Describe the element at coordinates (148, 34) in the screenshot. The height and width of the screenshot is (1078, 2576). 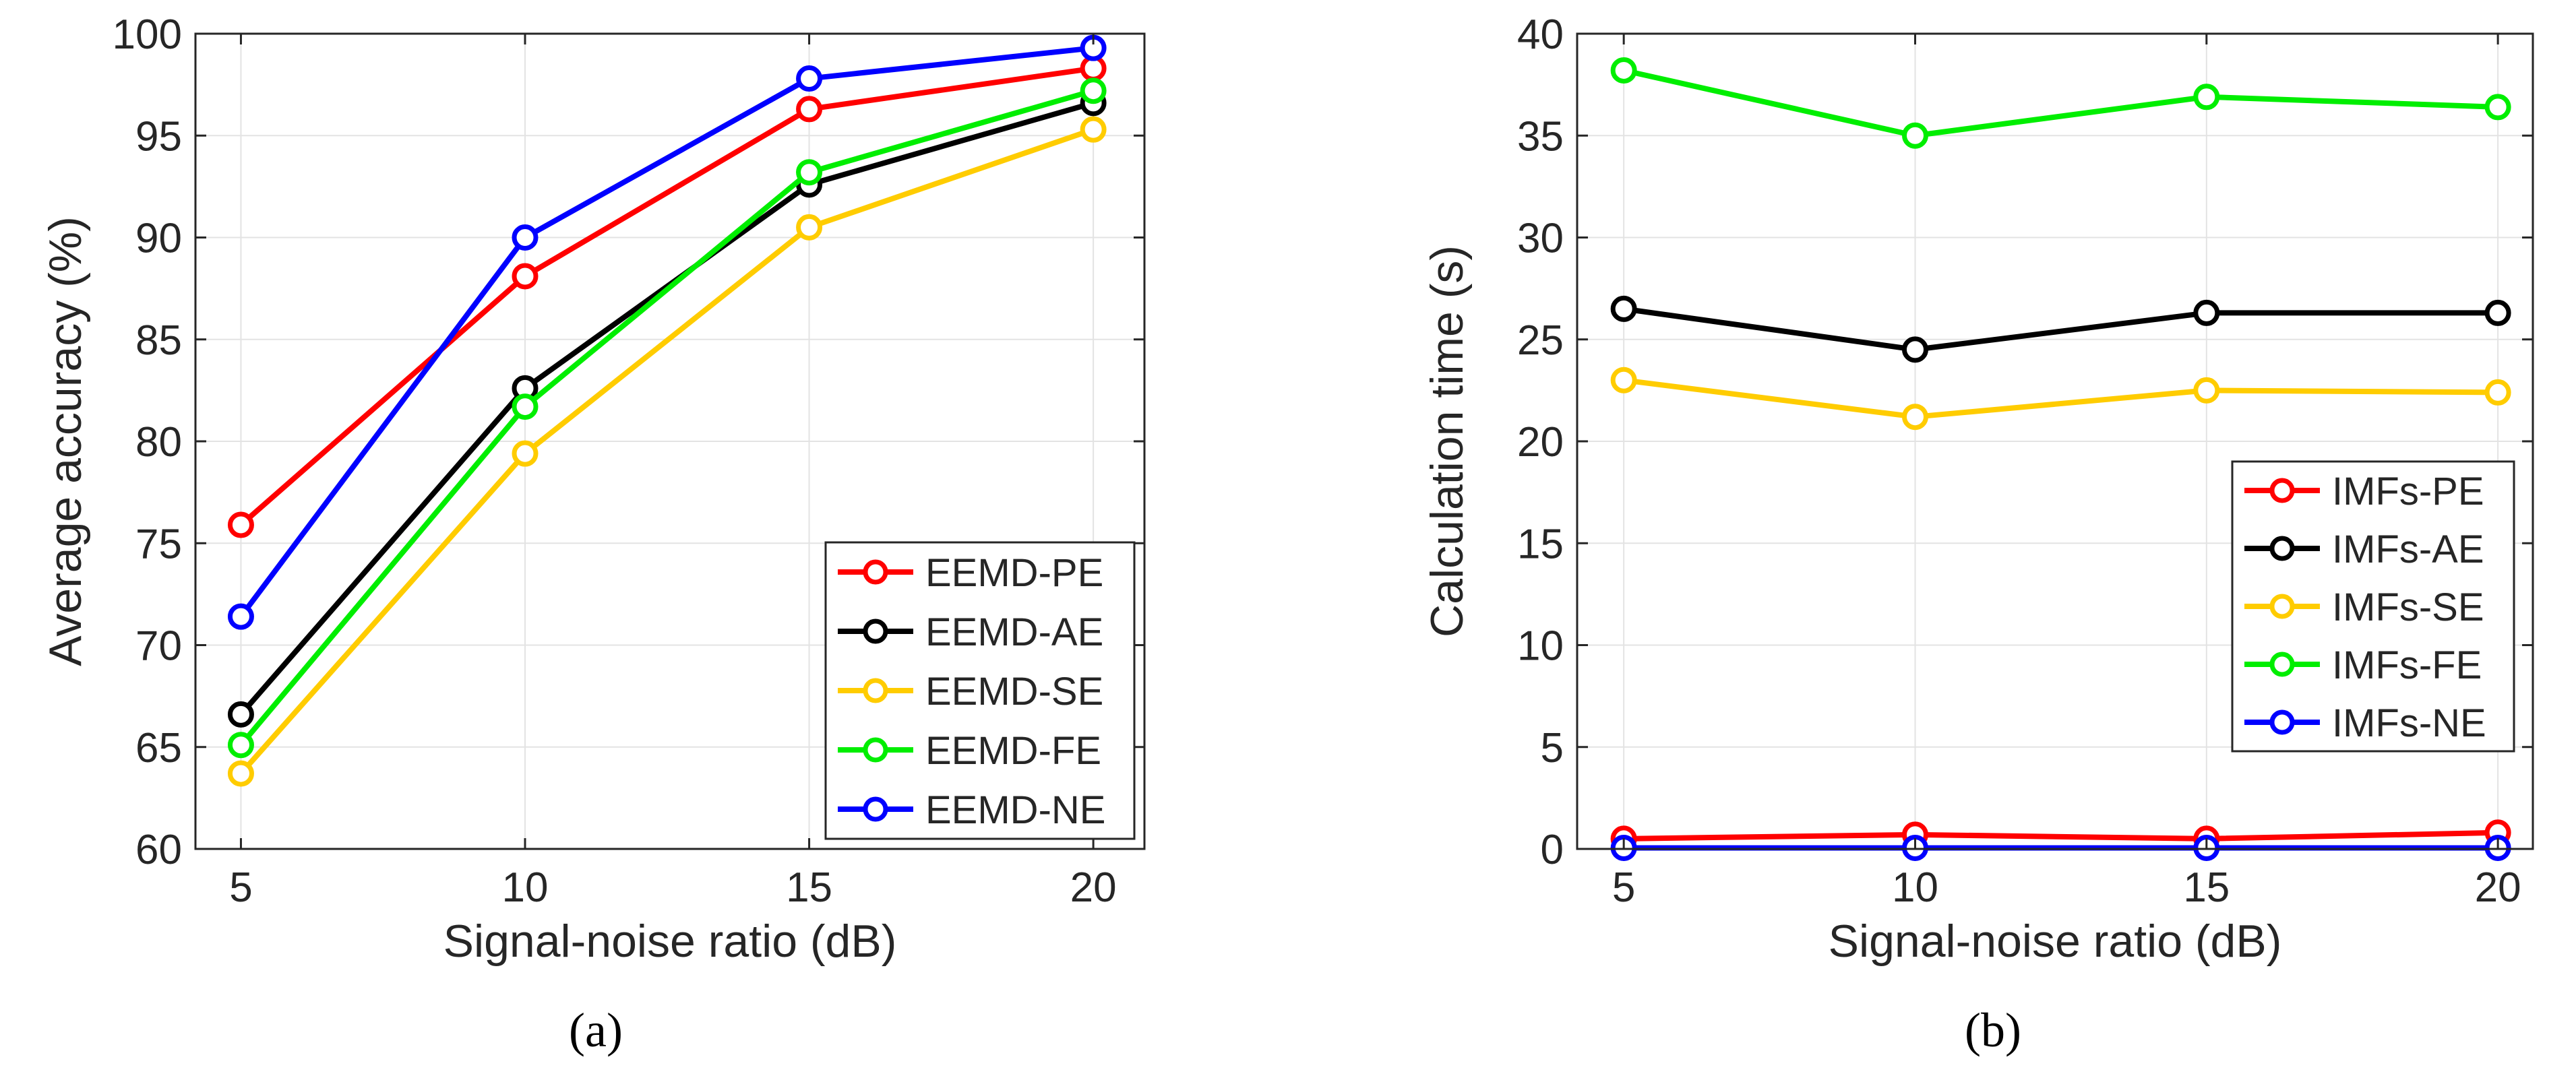
I see `y-tick-label: 100` at that location.